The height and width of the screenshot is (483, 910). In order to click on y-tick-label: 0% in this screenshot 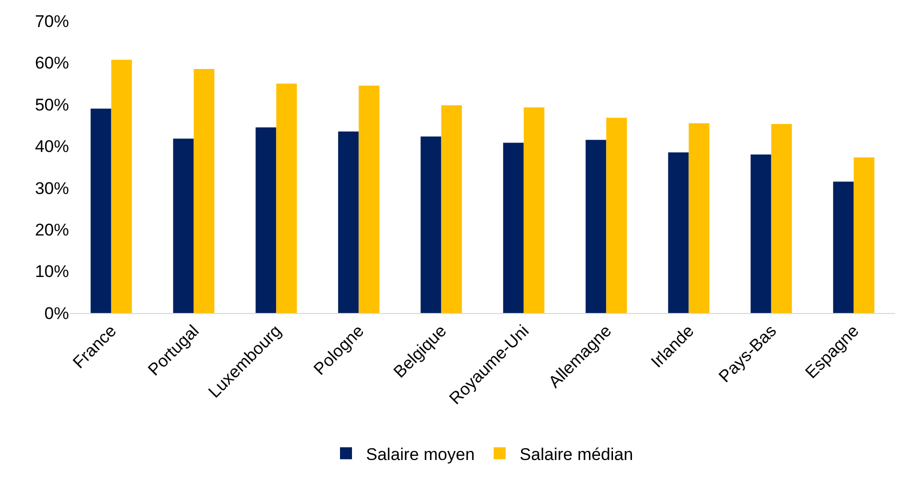, I will do `click(56, 313)`.